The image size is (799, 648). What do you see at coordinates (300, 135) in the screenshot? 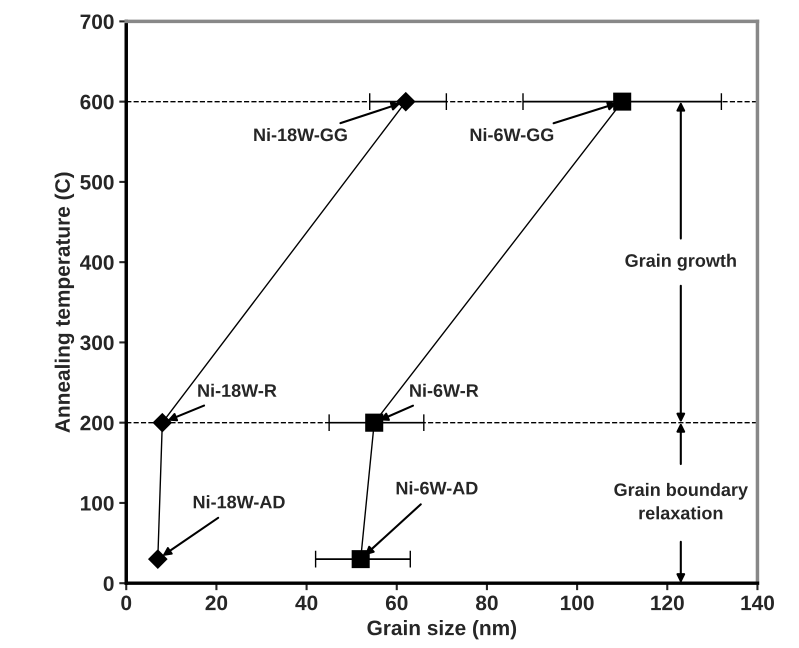
I see `annotation: Ni-18W-GG` at bounding box center [300, 135].